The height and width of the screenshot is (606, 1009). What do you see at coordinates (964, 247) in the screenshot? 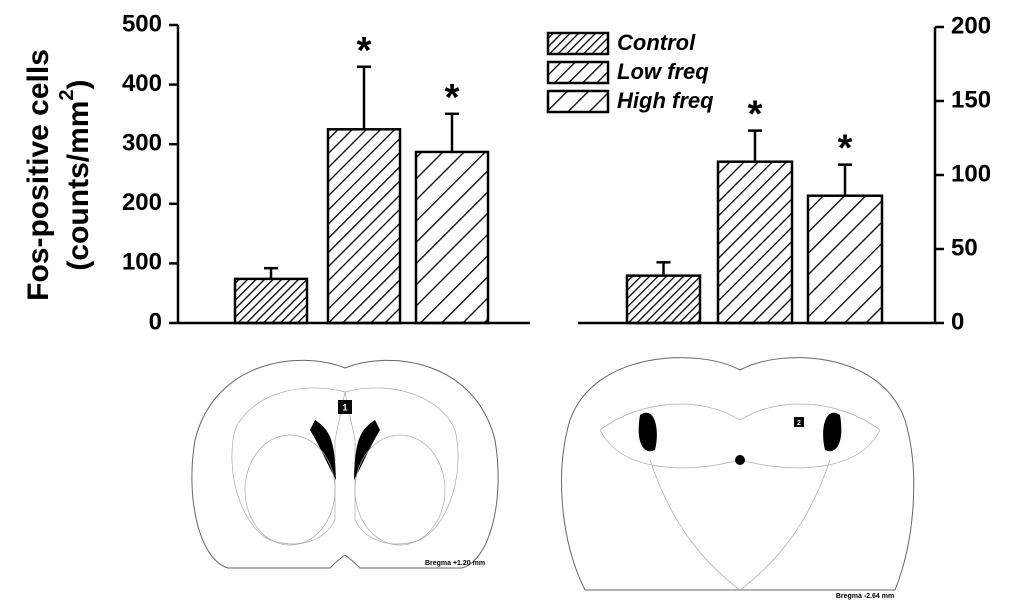
I see `y-tick-label: 50` at bounding box center [964, 247].